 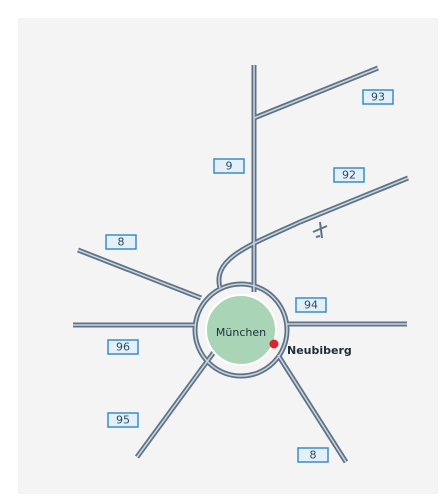 What do you see at coordinates (320, 230) in the screenshot?
I see `airport-icon` at bounding box center [320, 230].